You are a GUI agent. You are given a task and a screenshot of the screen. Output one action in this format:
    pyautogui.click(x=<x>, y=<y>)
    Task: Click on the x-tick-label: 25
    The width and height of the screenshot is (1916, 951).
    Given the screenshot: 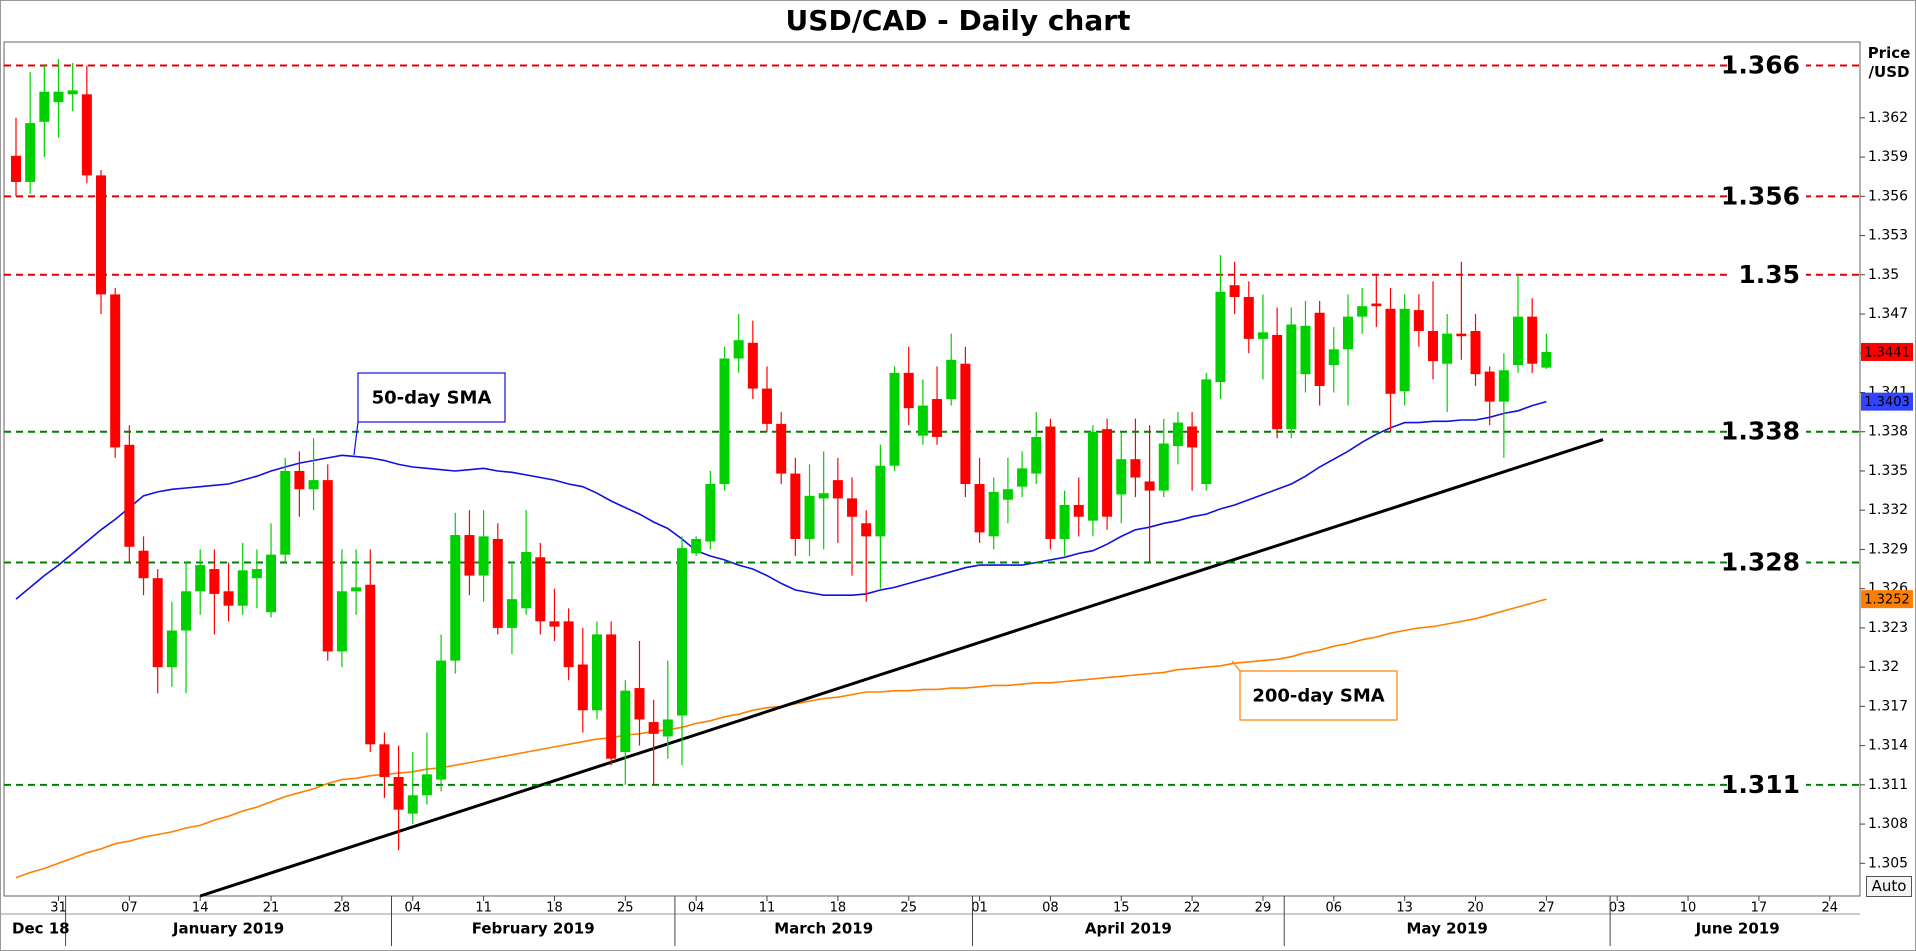 What is the action you would take?
    pyautogui.click(x=908, y=908)
    